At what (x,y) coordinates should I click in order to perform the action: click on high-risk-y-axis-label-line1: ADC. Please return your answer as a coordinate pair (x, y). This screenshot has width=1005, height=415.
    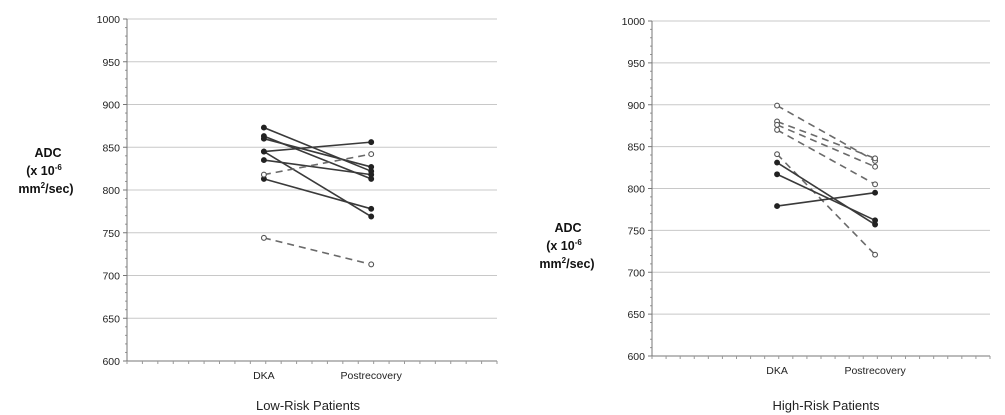
    Looking at the image, I should click on (567, 228).